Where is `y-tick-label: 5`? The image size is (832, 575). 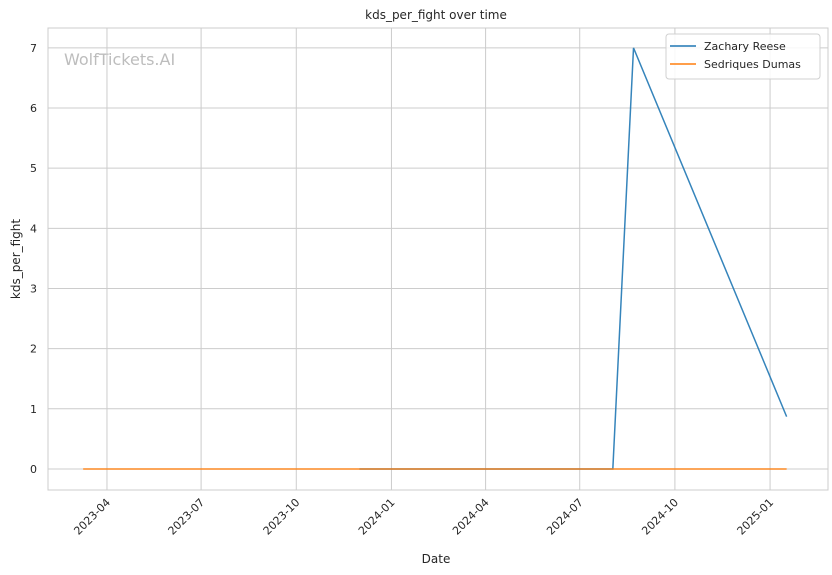
y-tick-label: 5 is located at coordinates (33, 168).